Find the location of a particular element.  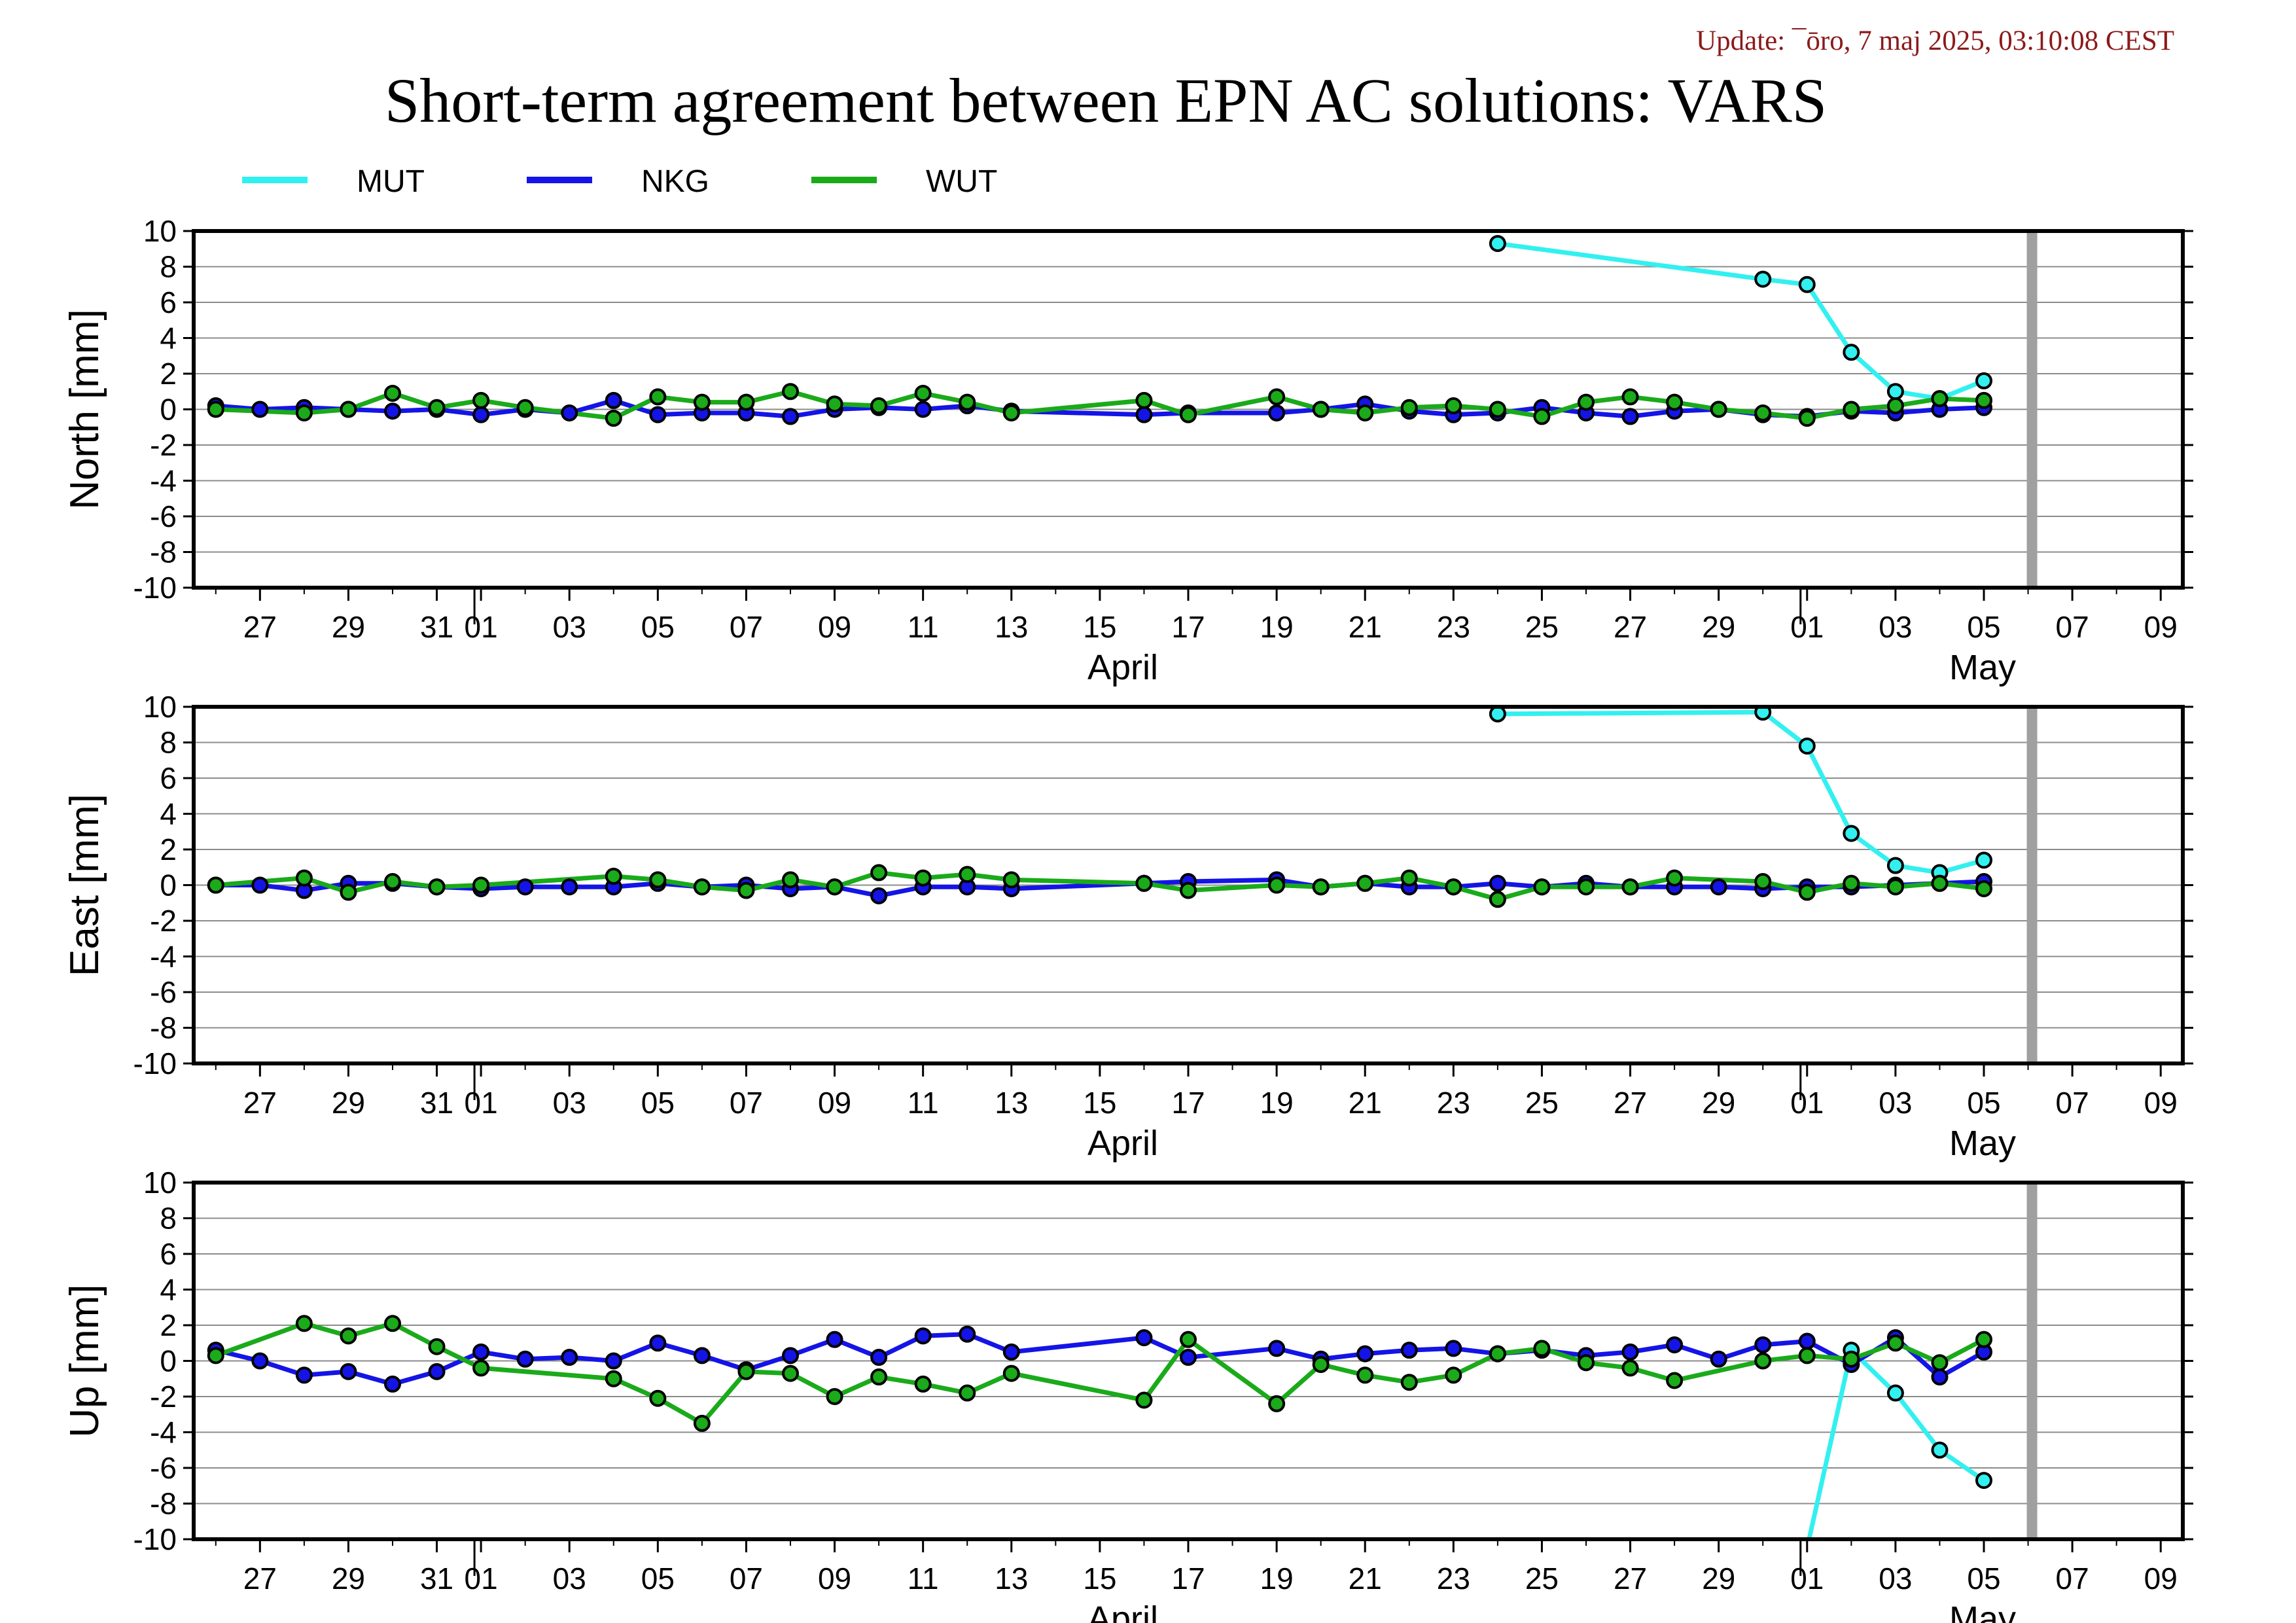

y-tick-label: 6 is located at coordinates (168, 1254).